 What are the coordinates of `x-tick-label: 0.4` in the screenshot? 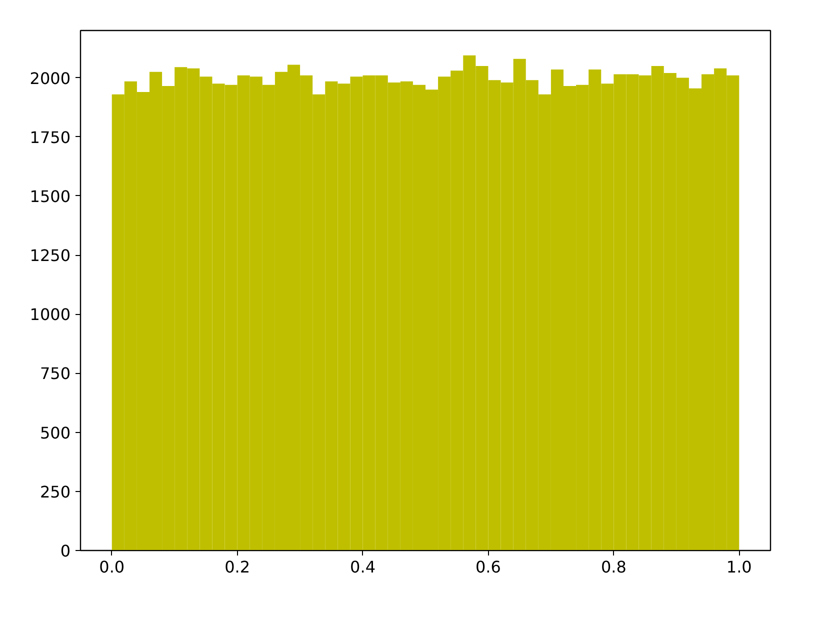 It's located at (363, 567).